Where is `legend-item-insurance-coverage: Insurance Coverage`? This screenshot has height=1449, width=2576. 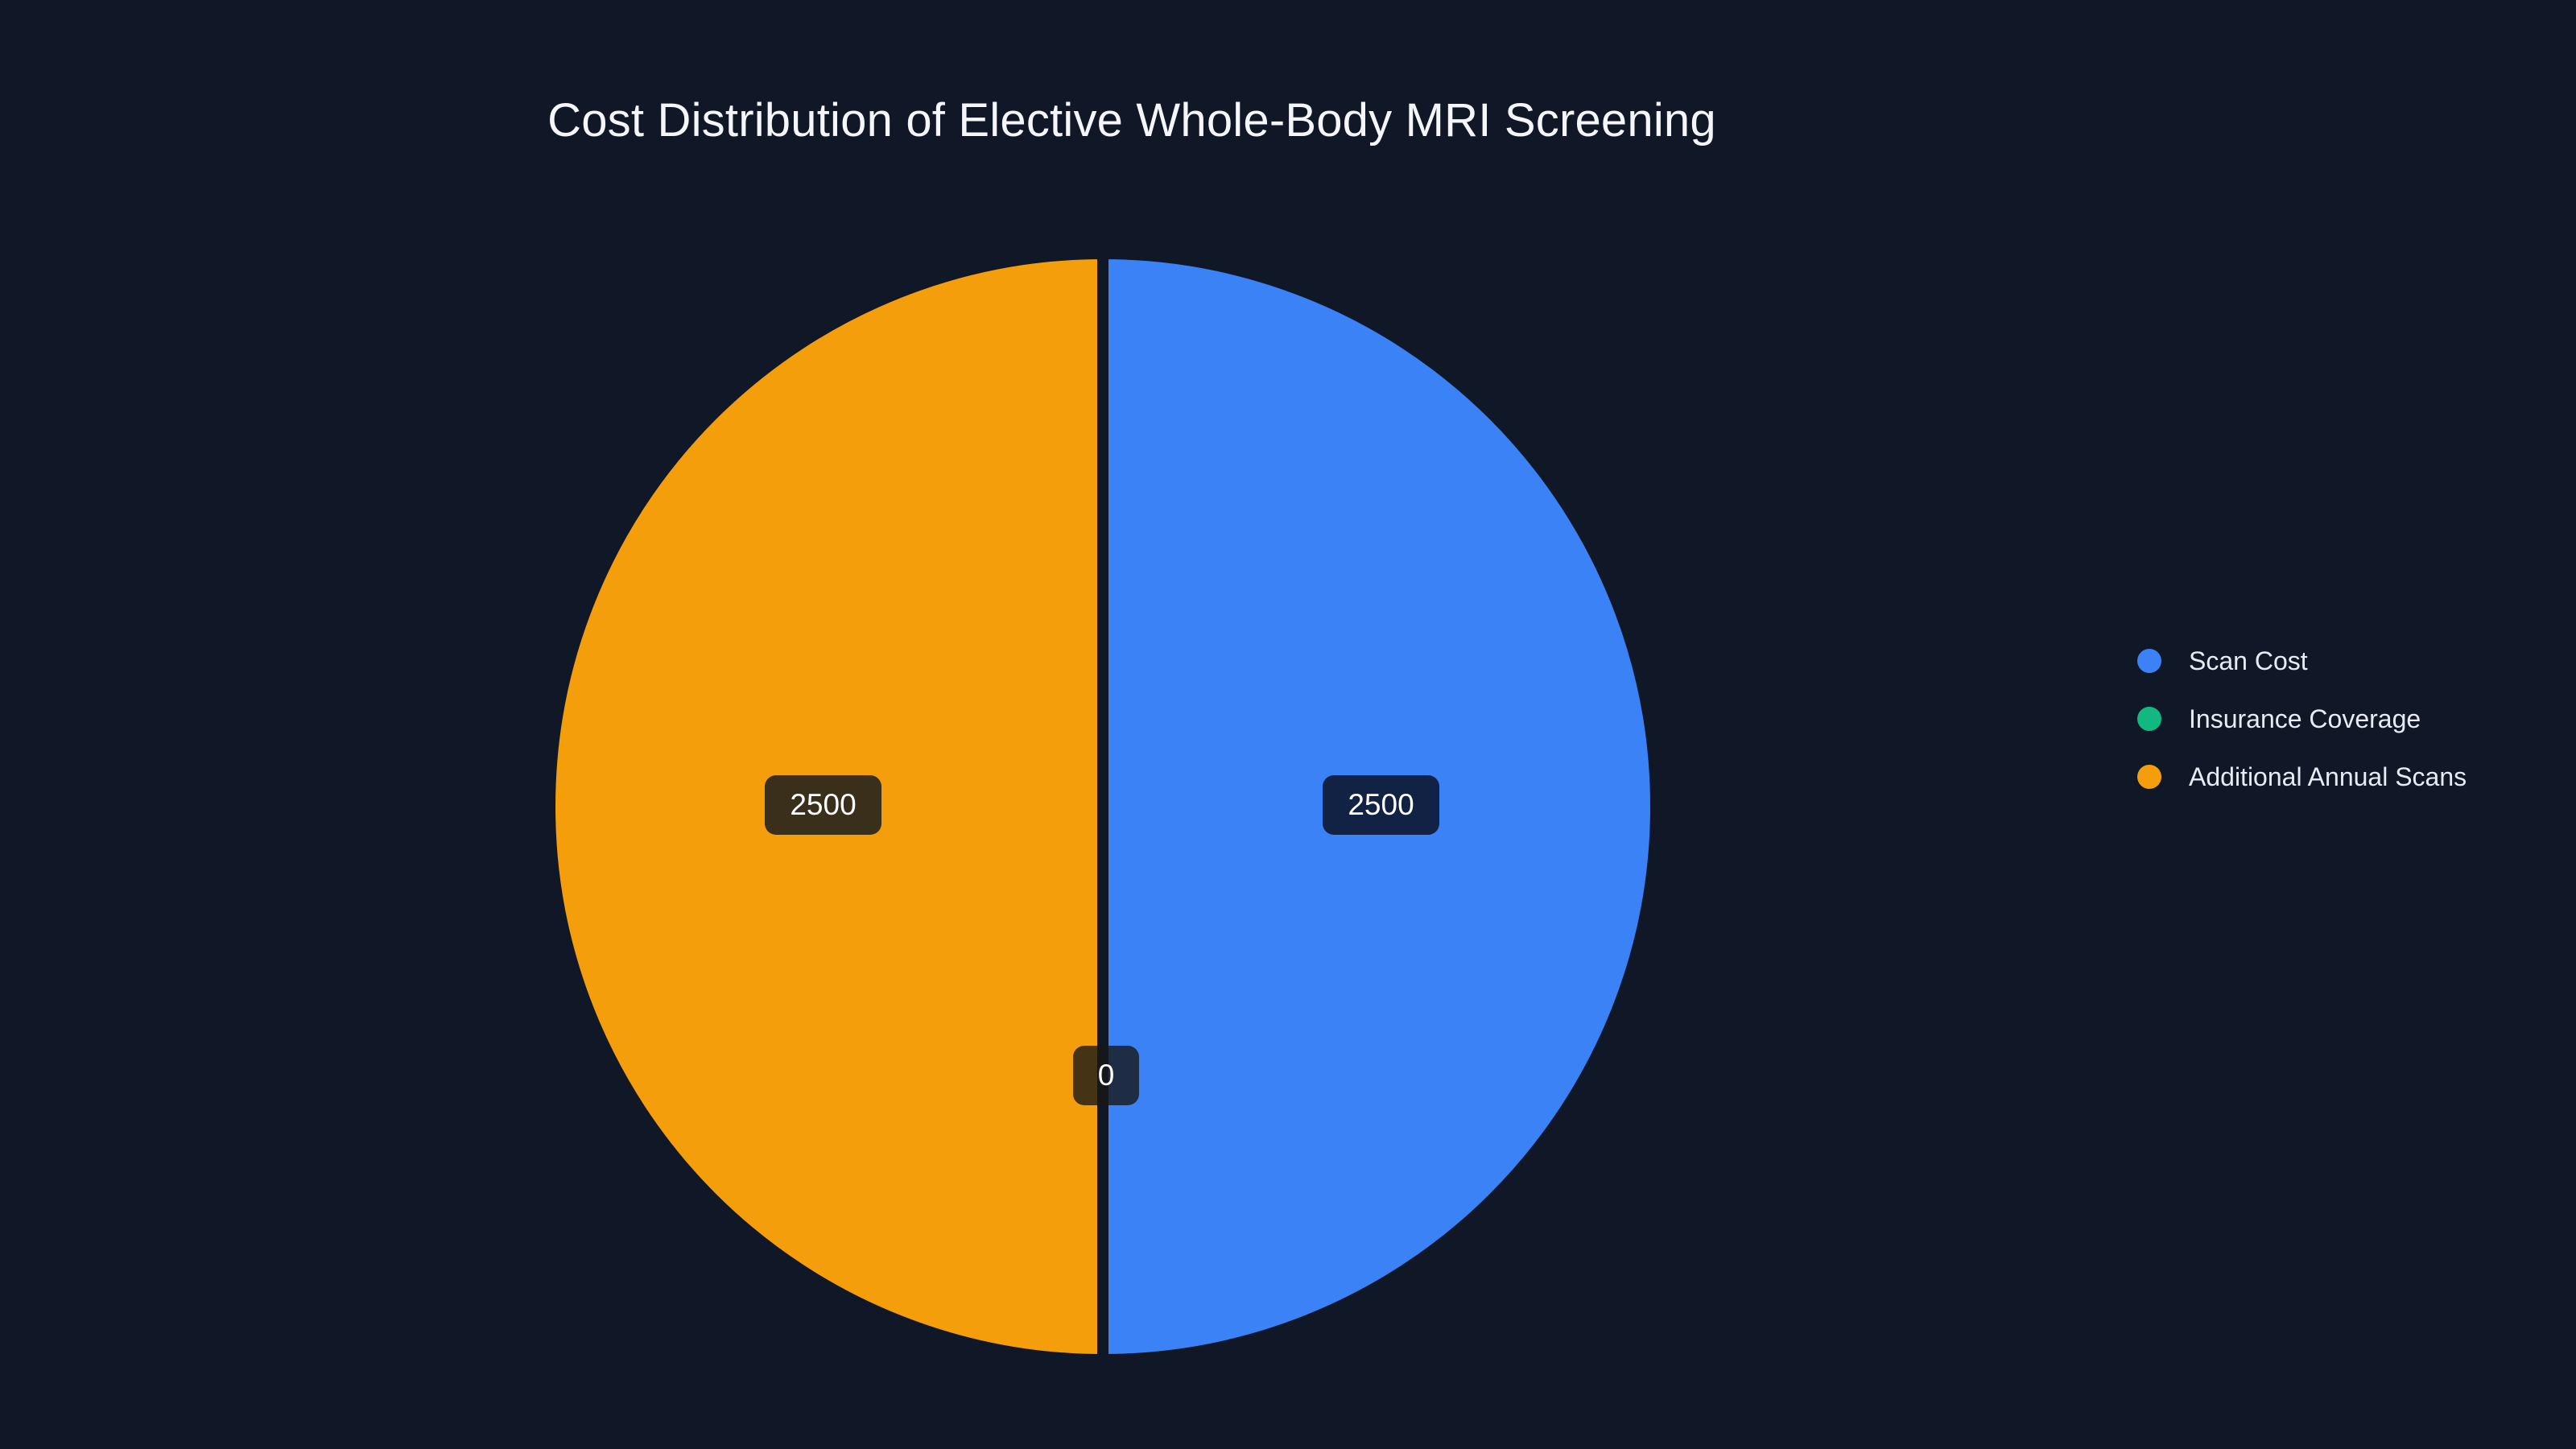 legend-item-insurance-coverage: Insurance Coverage is located at coordinates (2302, 718).